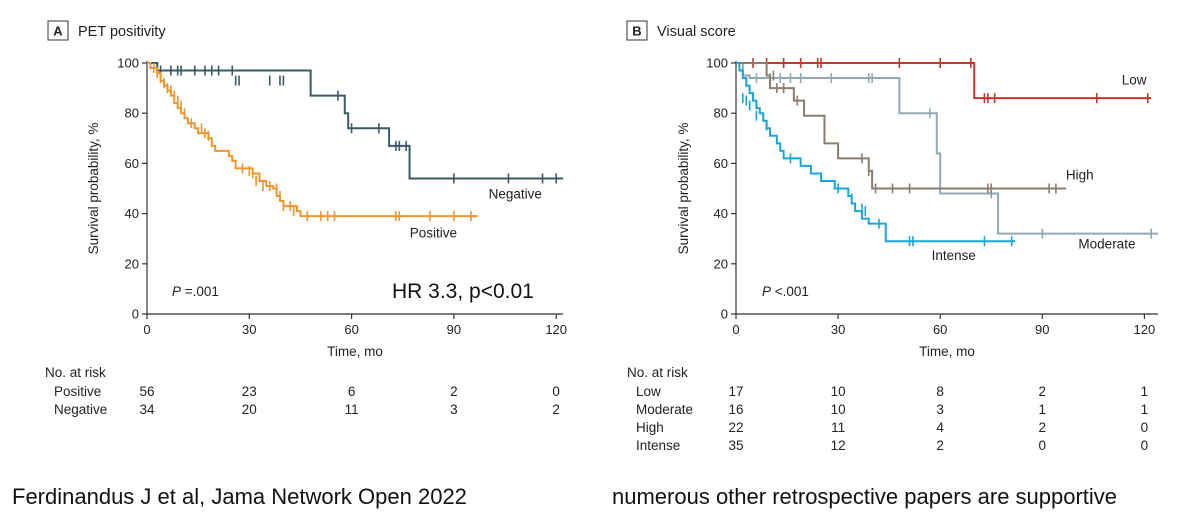  I want to click on series-positive, so click(312, 142).